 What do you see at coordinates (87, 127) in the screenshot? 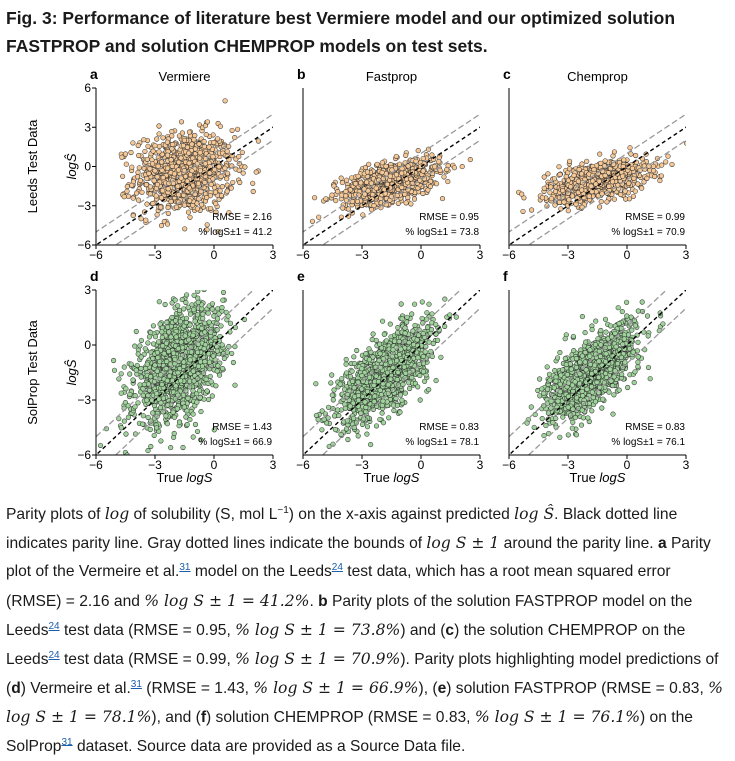
I see `y-tick-label: 3` at bounding box center [87, 127].